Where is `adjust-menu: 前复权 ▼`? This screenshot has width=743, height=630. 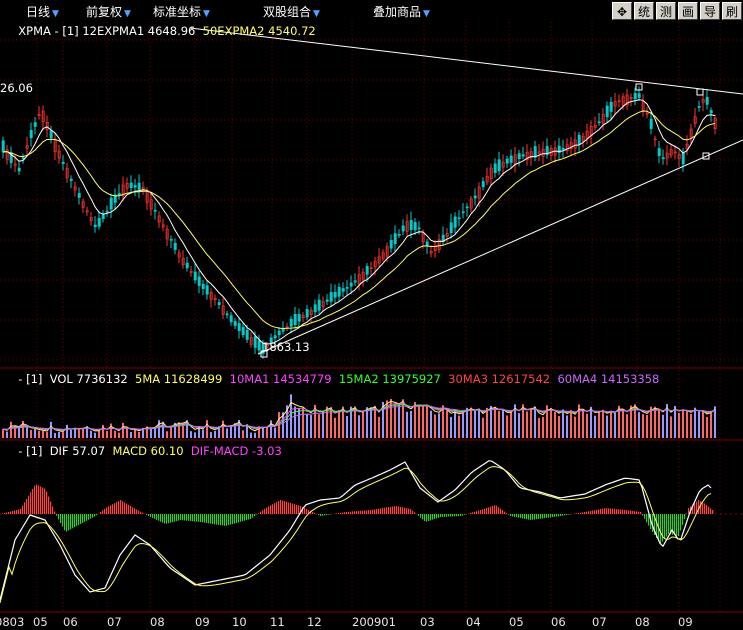 adjust-menu: 前复权 ▼ is located at coordinates (108, 12).